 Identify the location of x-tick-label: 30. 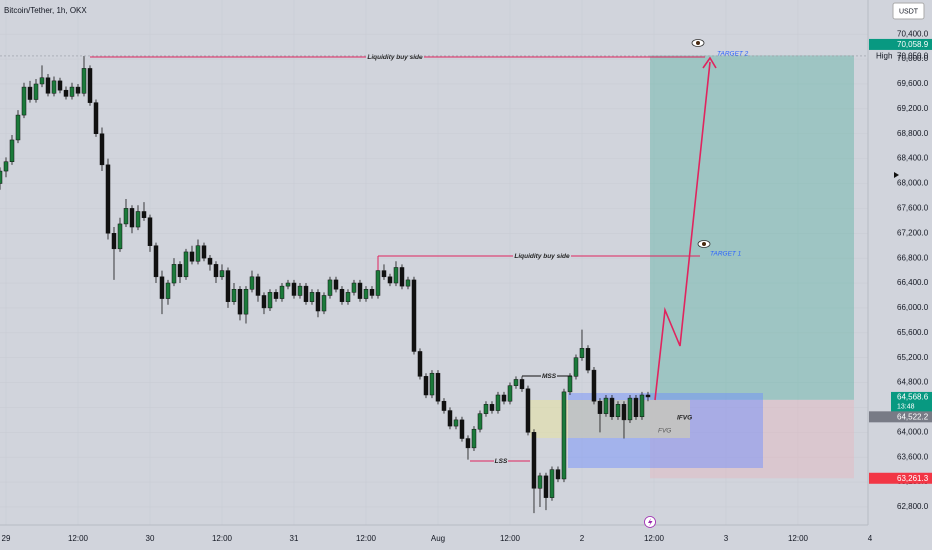
(150, 538).